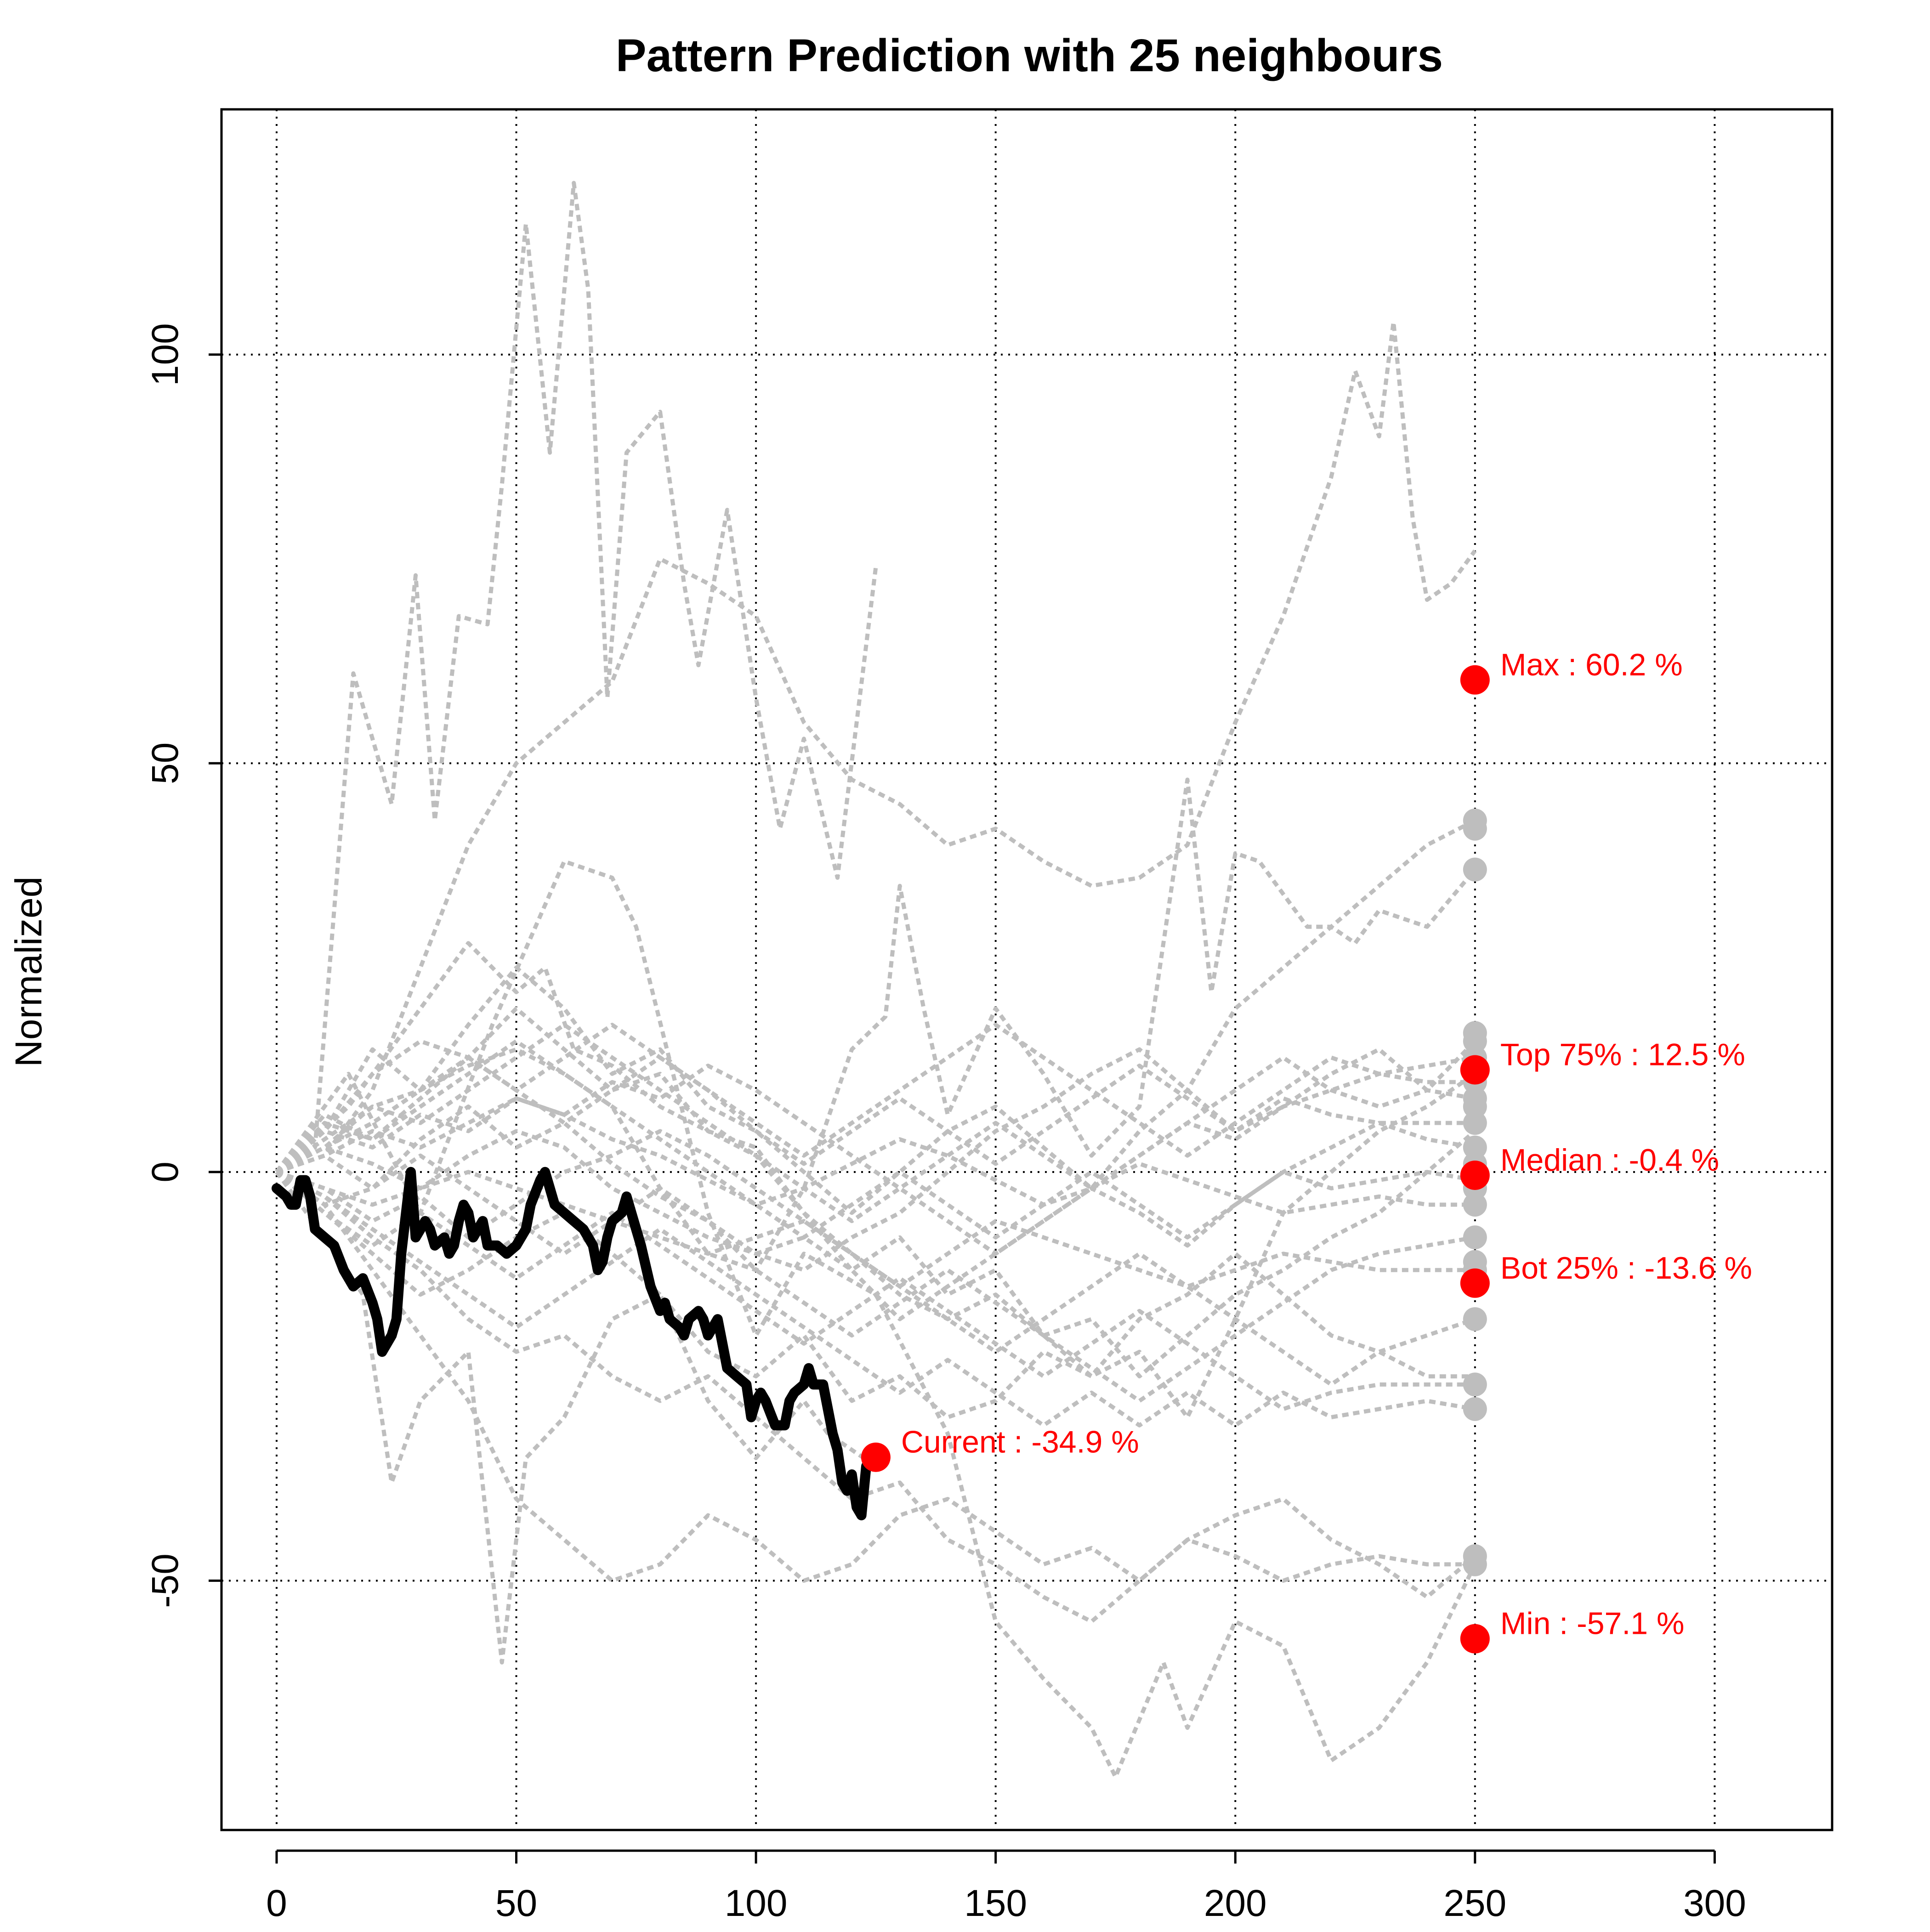  I want to click on marker-label-2: Top 75% : 12.5 %, so click(1622, 1054).